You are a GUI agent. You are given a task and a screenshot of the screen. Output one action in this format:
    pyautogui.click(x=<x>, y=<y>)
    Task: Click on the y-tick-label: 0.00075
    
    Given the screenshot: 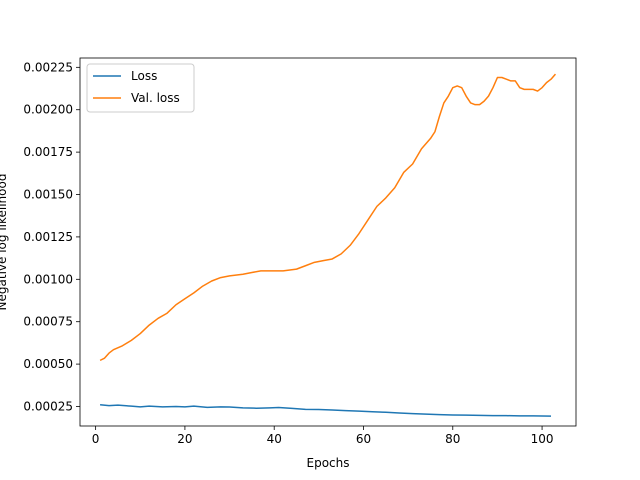 What is the action you would take?
    pyautogui.click(x=48, y=322)
    